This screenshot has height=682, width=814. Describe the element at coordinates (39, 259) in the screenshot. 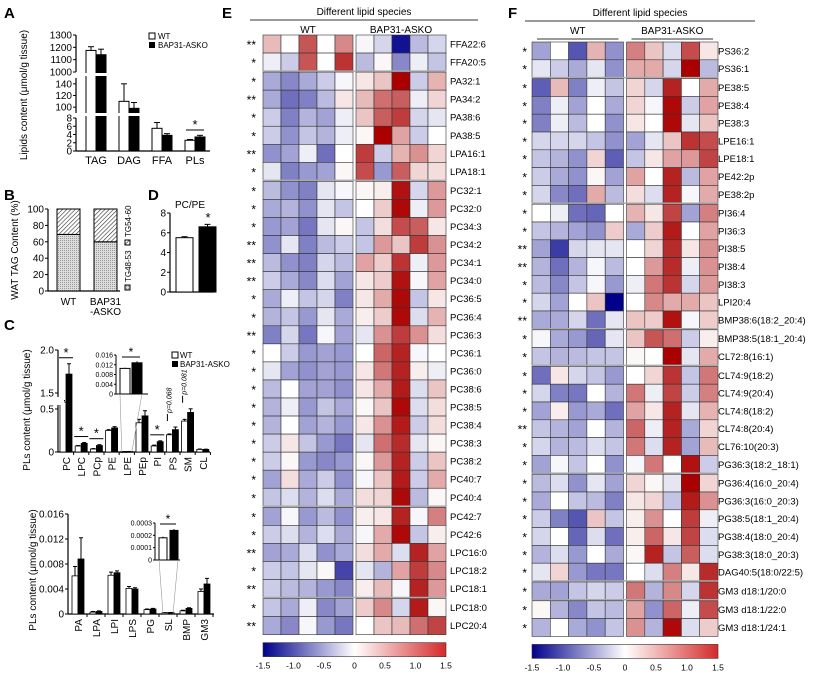

I see `y-tick-label: 40` at that location.